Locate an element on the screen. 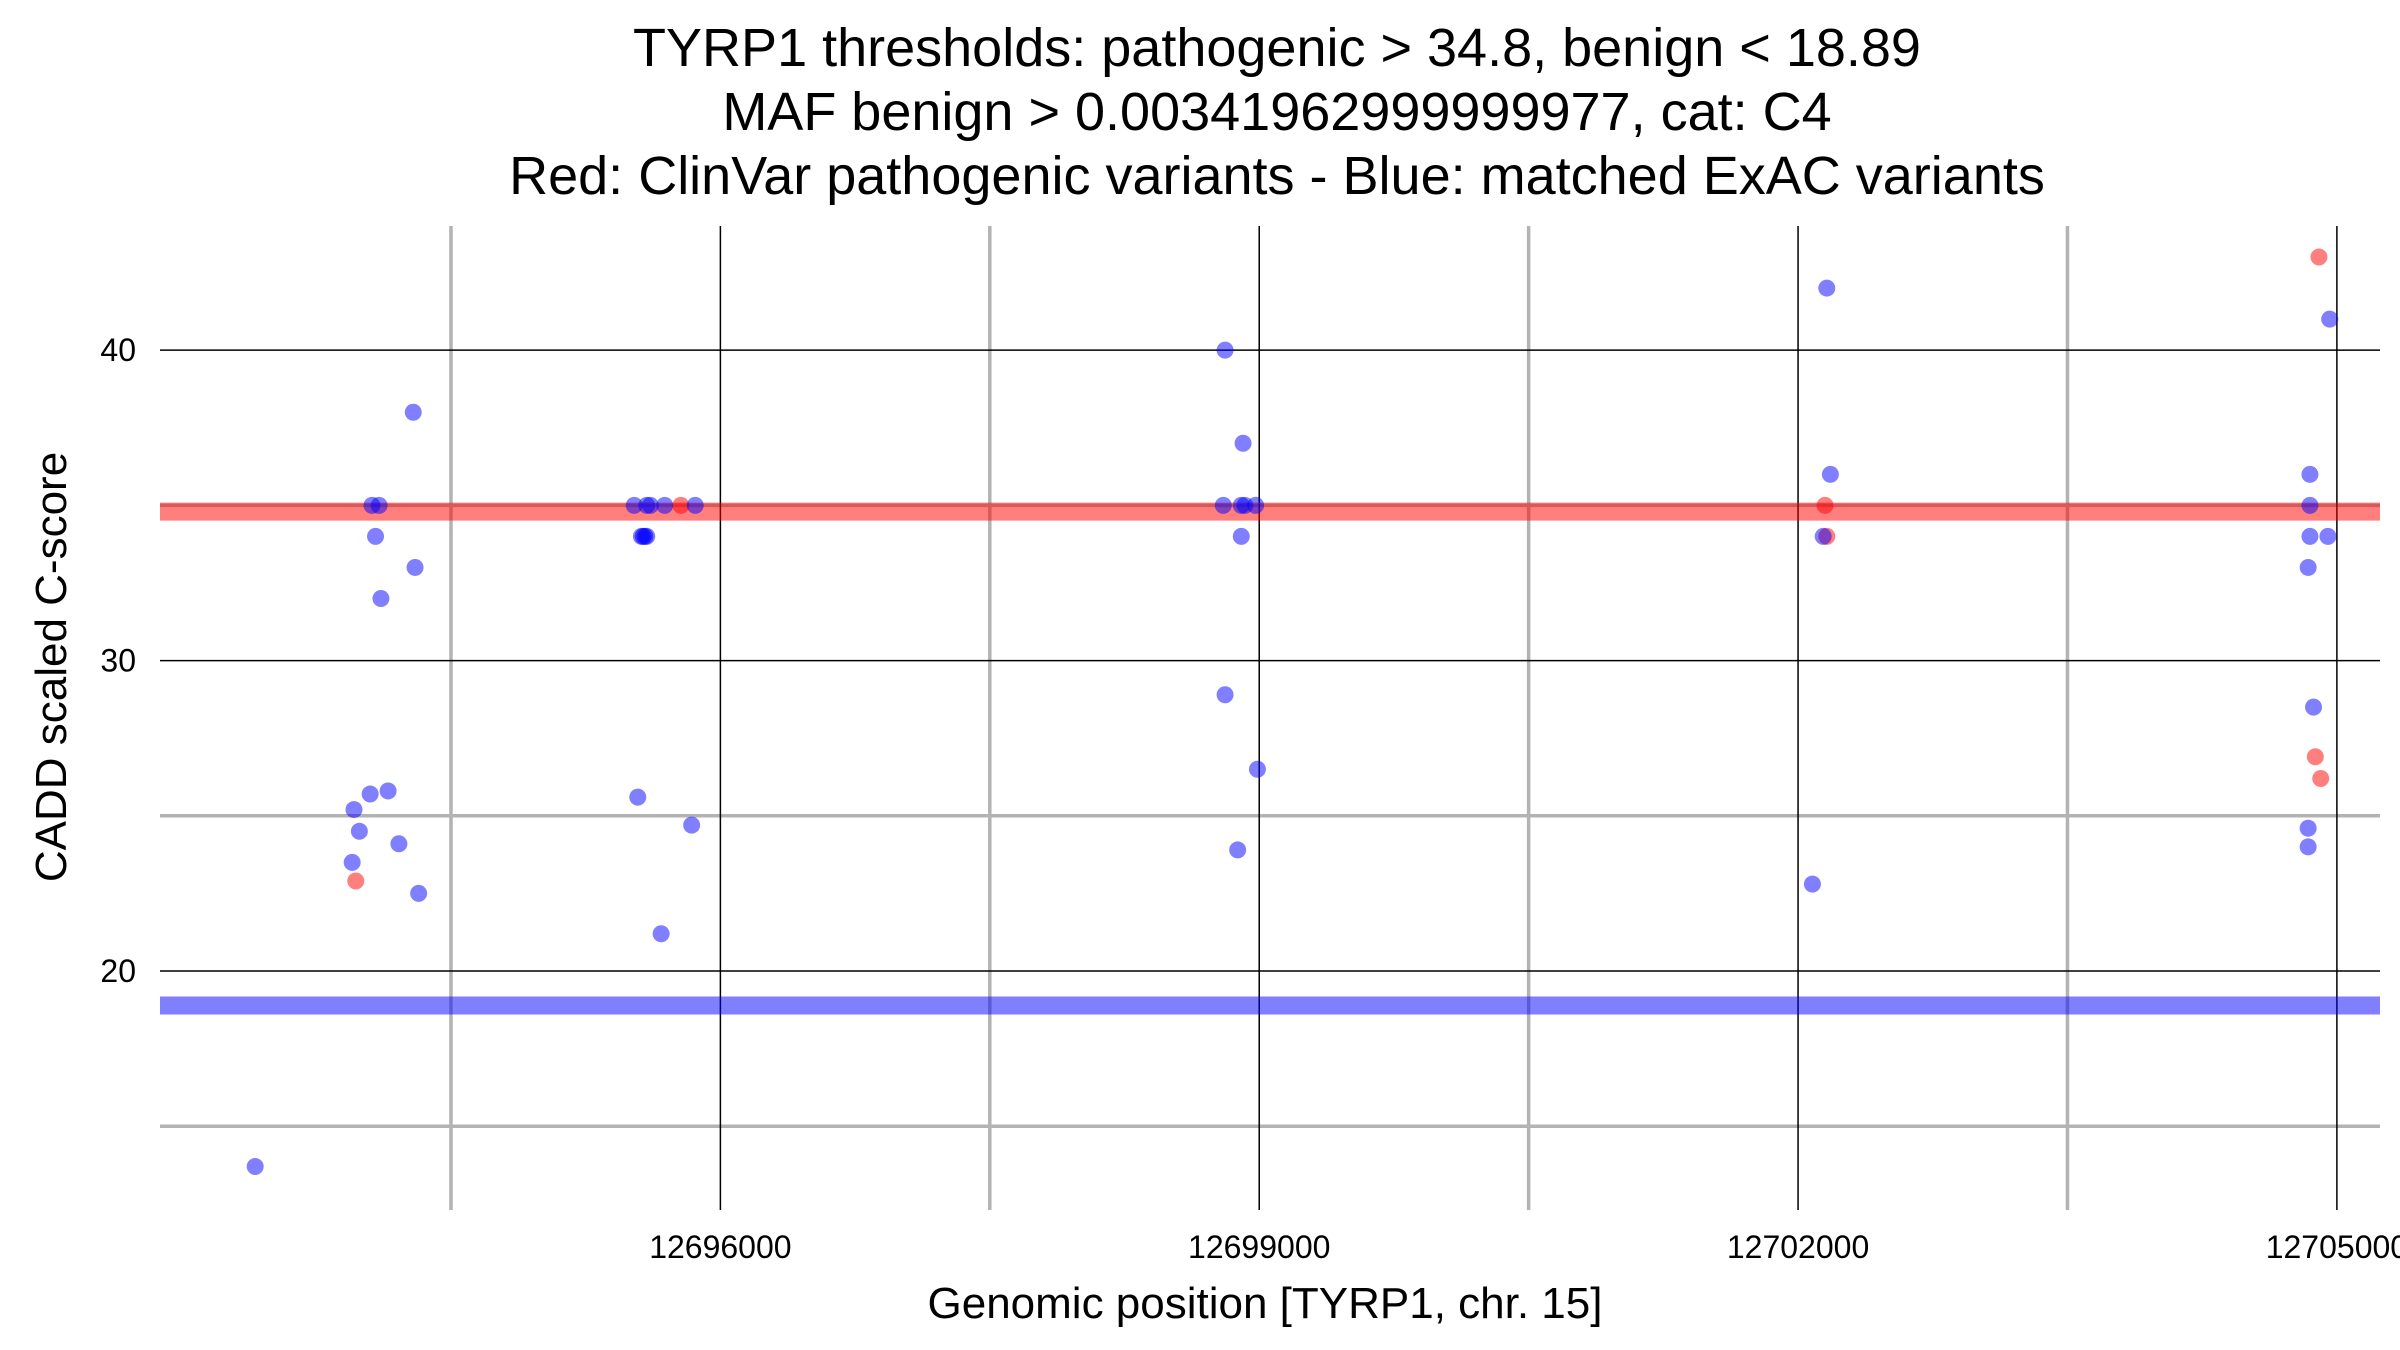 Image resolution: width=2400 pixels, height=1350 pixels. y-axis-ticks: 20 30 40 is located at coordinates (118, 660).